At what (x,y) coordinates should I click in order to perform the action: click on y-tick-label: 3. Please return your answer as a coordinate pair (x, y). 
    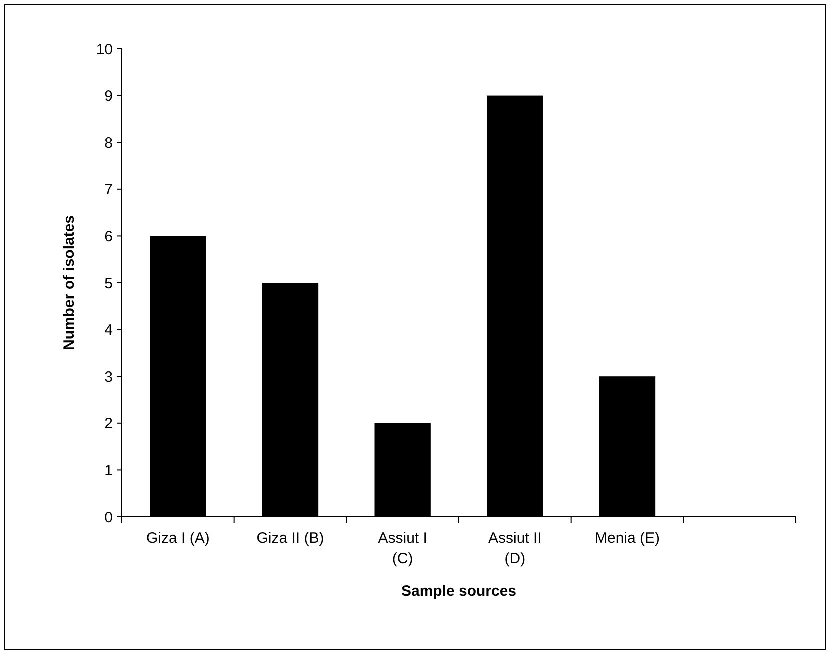
    Looking at the image, I should click on (108, 377).